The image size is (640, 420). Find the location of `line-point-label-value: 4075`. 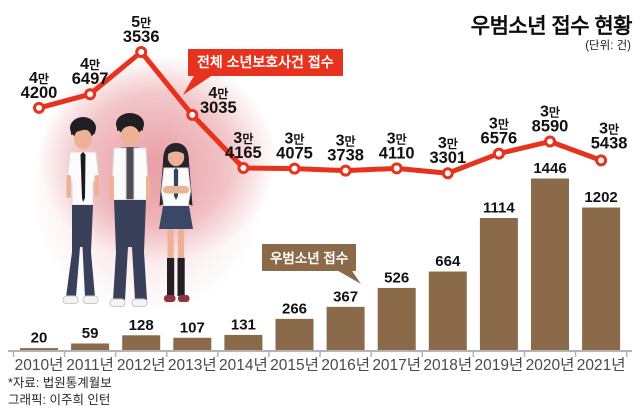

line-point-label-value: 4075 is located at coordinates (294, 154).